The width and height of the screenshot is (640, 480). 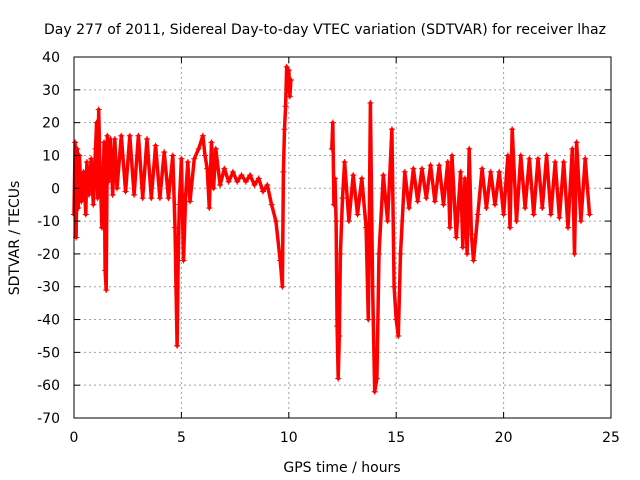 I want to click on x-tick-label: 10, so click(x=289, y=438).